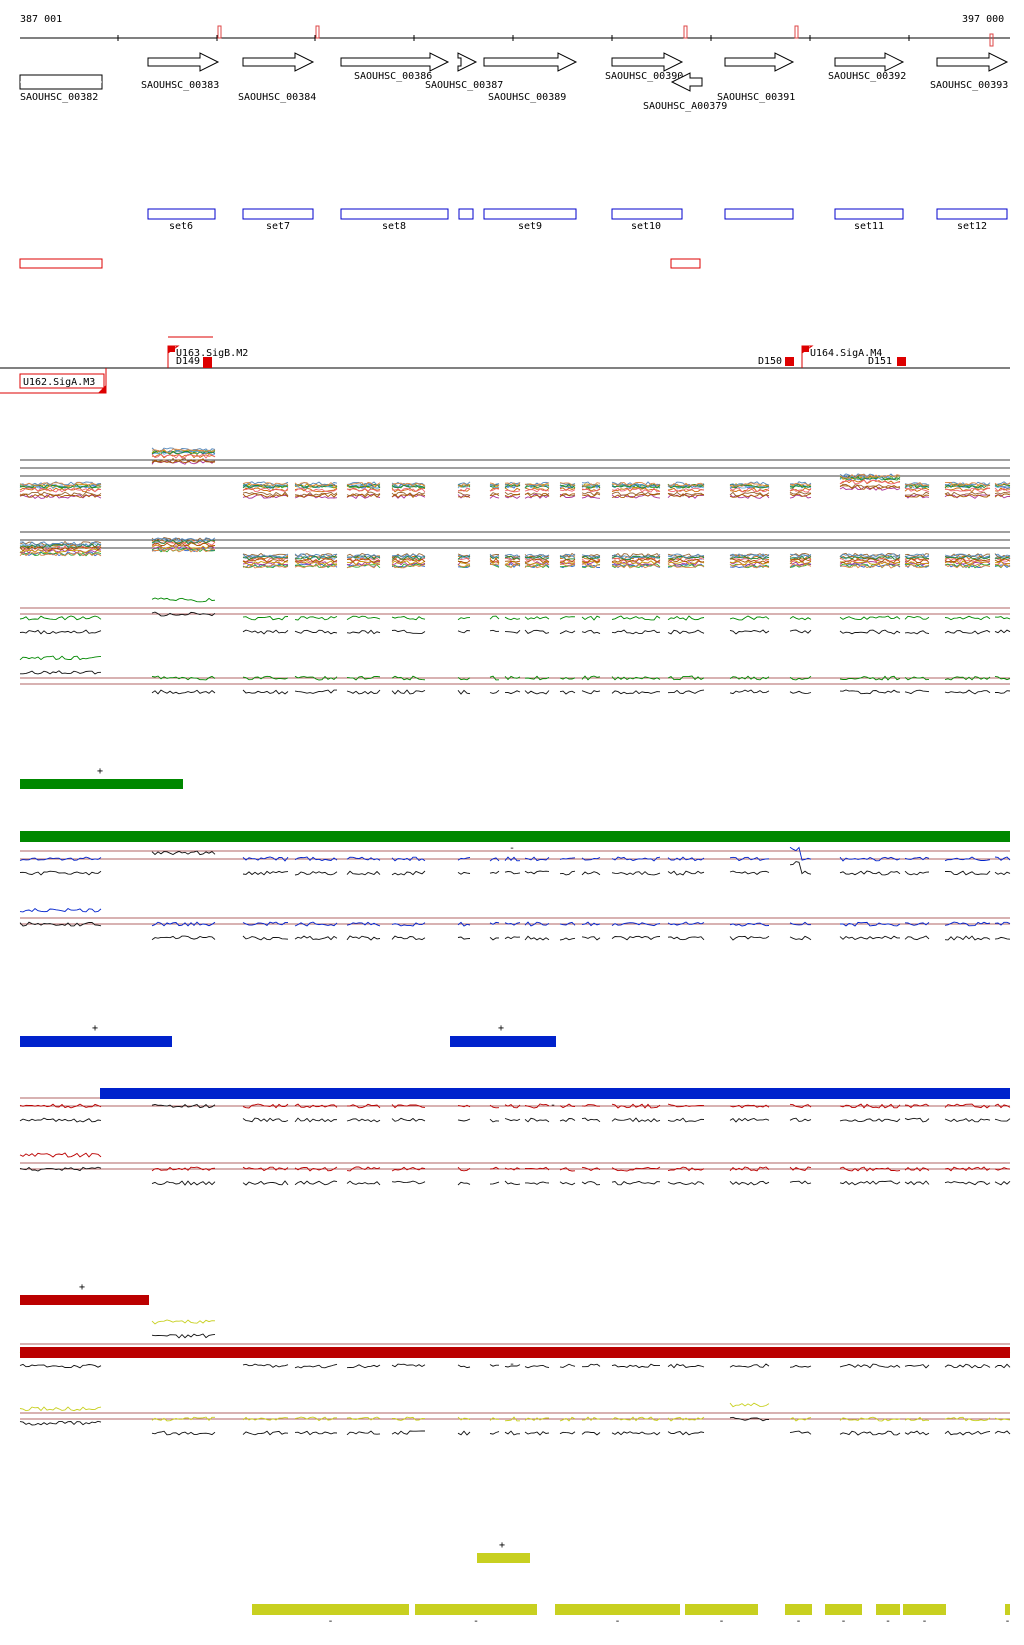 Image resolution: width=1024 pixels, height=1645 pixels. I want to click on gene-label: SAOUHSC_00389, so click(527, 97).